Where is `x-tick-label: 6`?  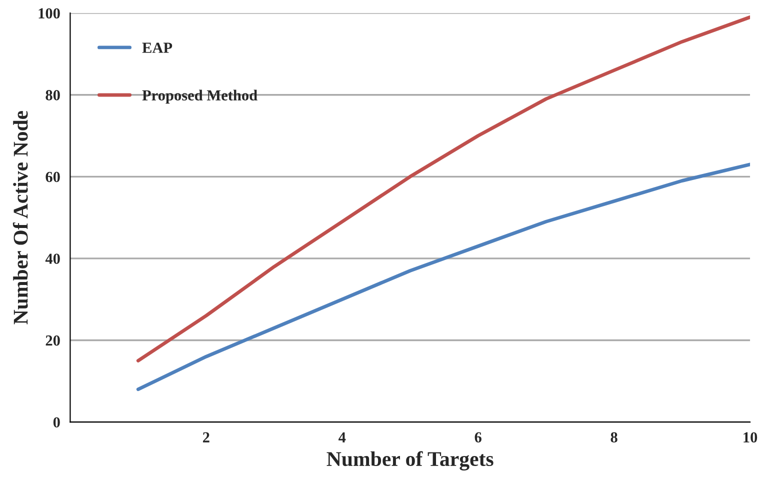 x-tick-label: 6 is located at coordinates (478, 437).